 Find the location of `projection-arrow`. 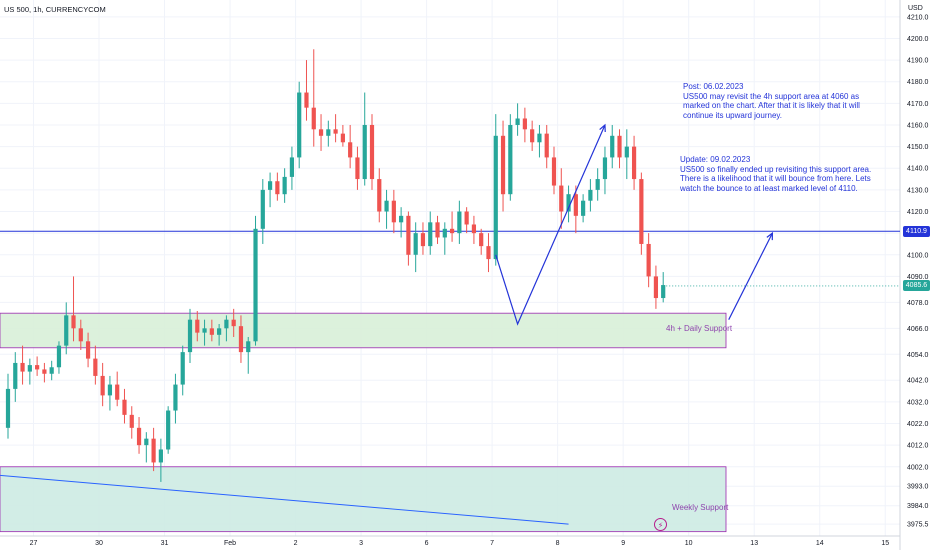

projection-arrow is located at coordinates (550, 225).